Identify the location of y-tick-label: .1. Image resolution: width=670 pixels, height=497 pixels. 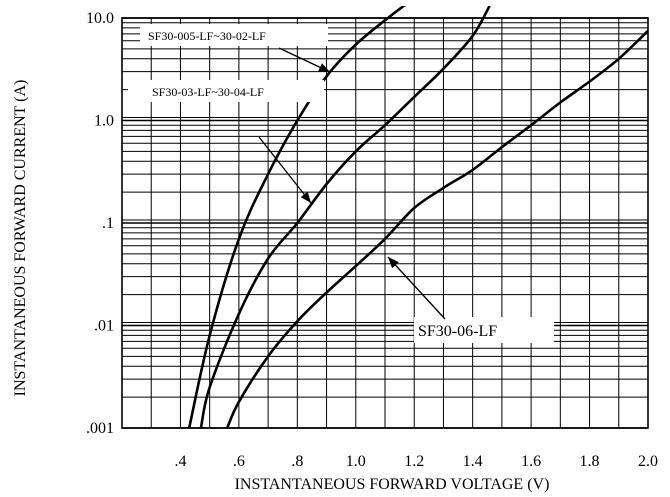
(108, 223).